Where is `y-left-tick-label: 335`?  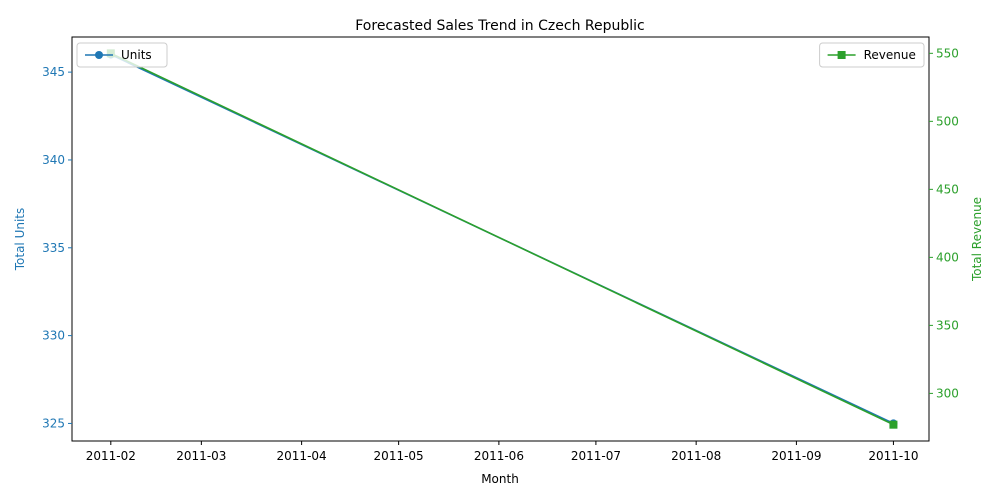
y-left-tick-label: 335 is located at coordinates (53, 248).